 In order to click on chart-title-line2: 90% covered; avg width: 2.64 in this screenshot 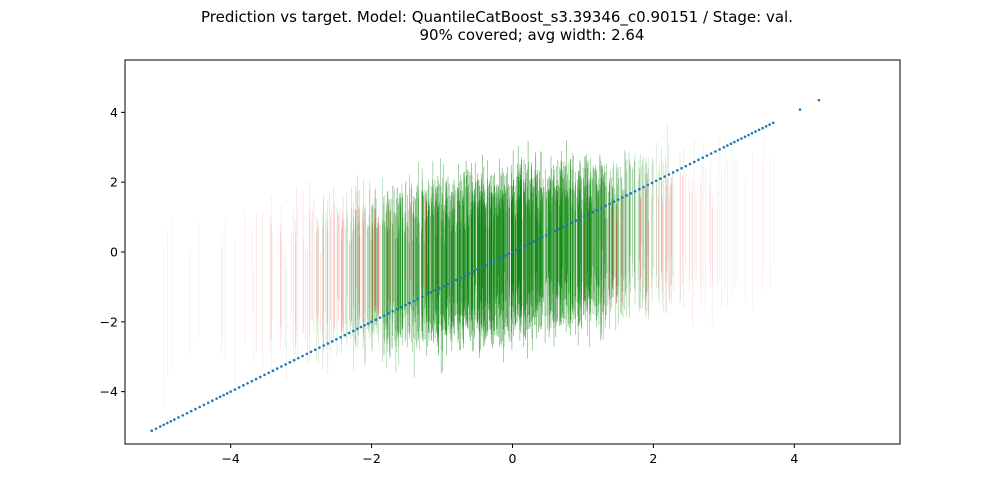, I will do `click(532, 35)`.